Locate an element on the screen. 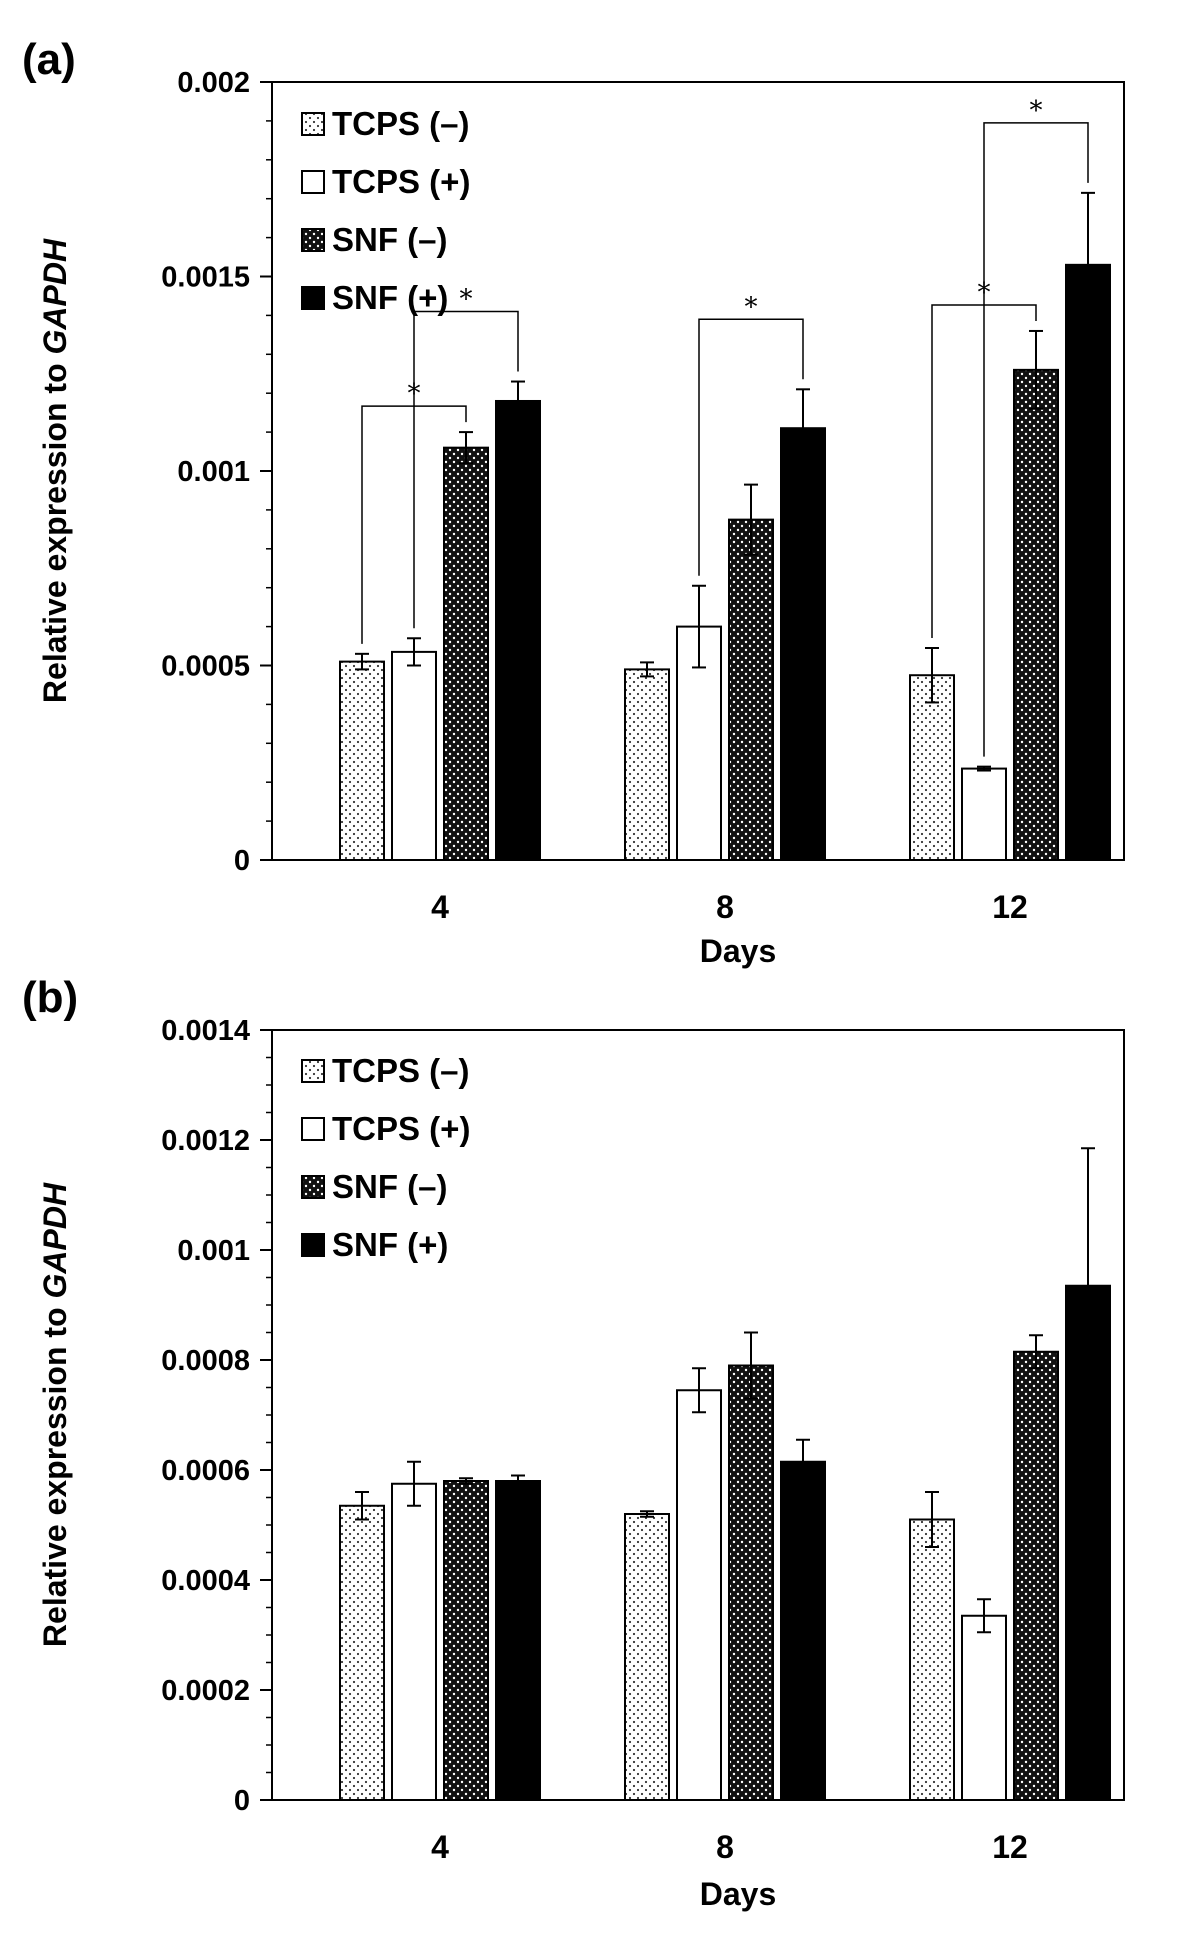  y-tick-label: 0.0004 is located at coordinates (205, 1581).